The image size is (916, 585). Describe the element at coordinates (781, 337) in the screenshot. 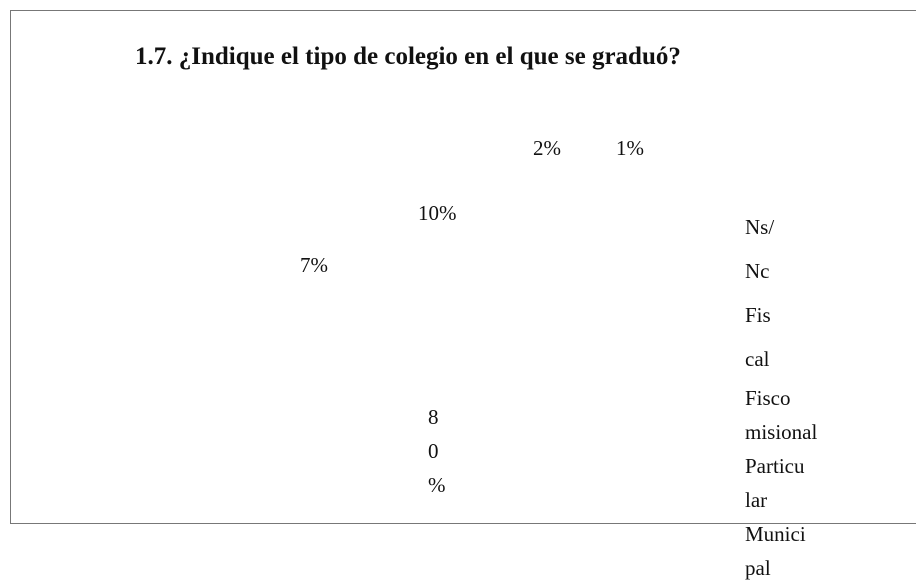

I see `legend-entry: Fis cal` at that location.